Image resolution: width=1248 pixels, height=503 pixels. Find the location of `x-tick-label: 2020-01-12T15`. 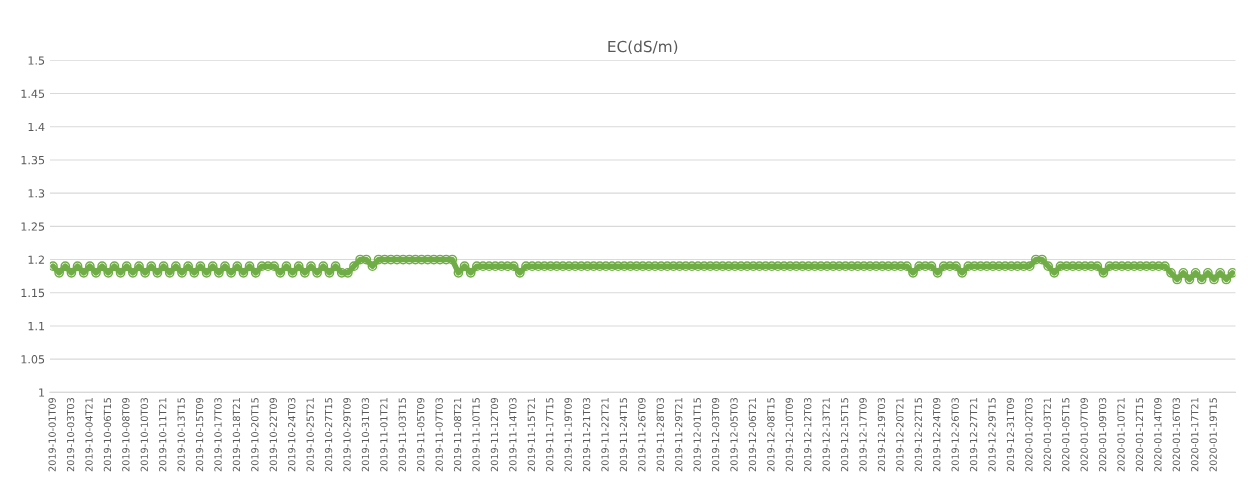

x-tick-label: 2020-01-12T15 is located at coordinates (1139, 435).